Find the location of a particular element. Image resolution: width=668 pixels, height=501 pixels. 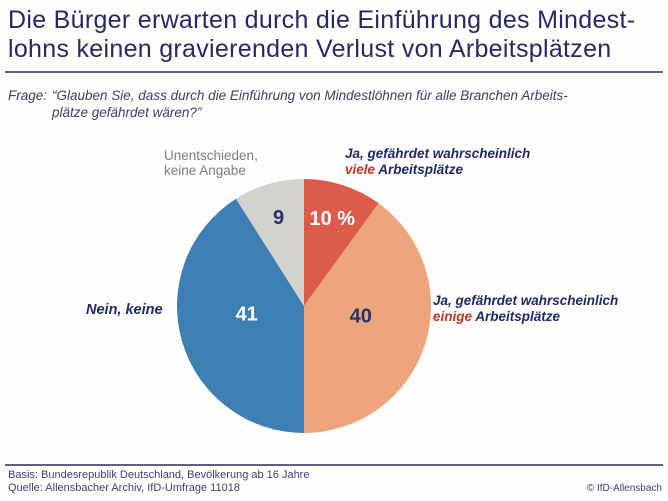

footer-copyright: © IfD-Allensbach is located at coordinates (624, 488).